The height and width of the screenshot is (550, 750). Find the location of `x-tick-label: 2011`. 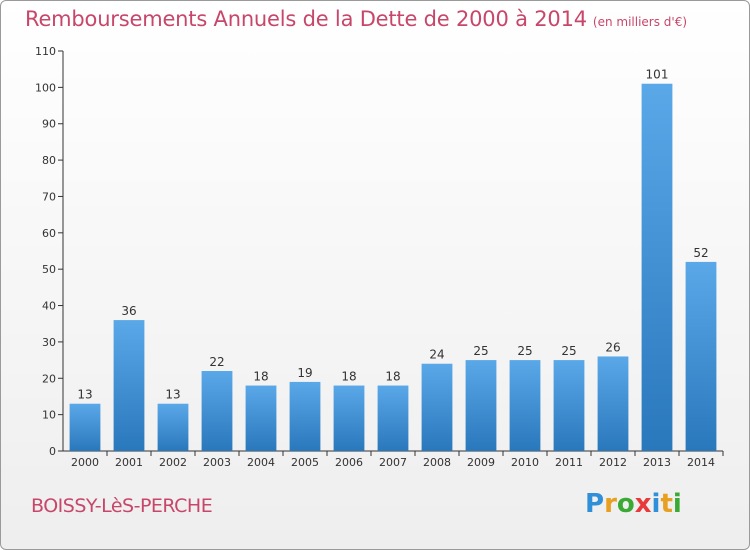

x-tick-label: 2011 is located at coordinates (569, 462).